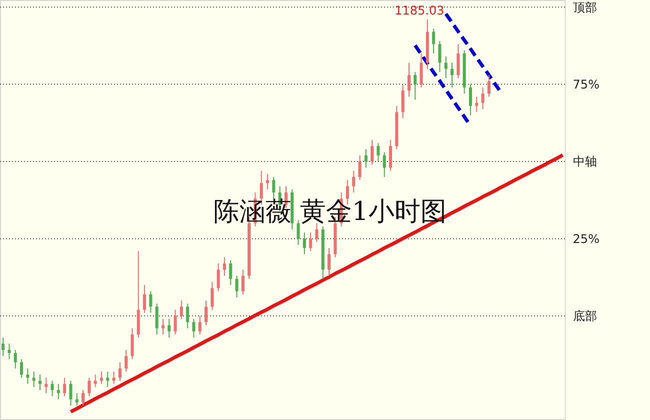 Image resolution: width=650 pixels, height=420 pixels. I want to click on y-tick-label: 中轴, so click(584, 161).